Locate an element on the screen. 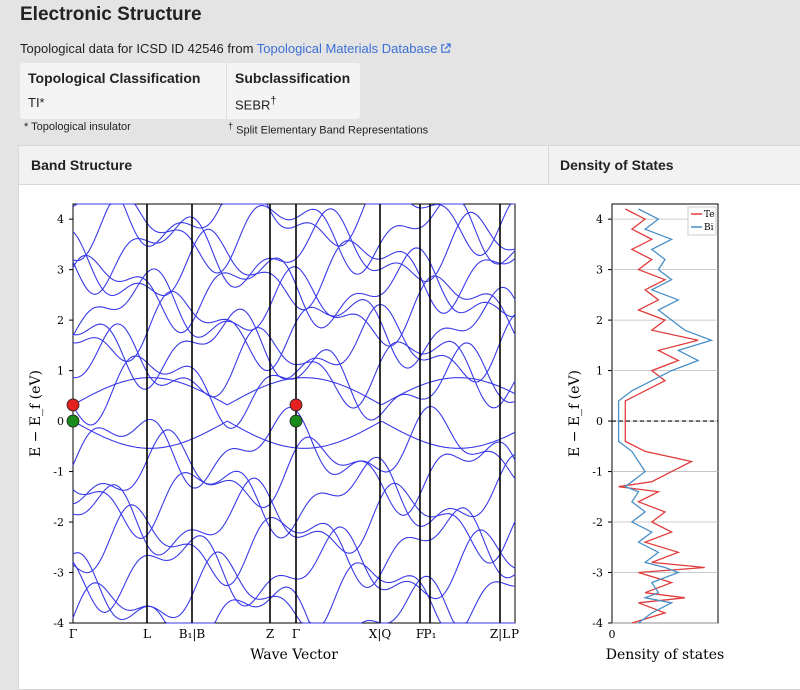 Image resolution: width=800 pixels, height=690 pixels. topological-database-link: Topological Materials Database is located at coordinates (354, 48).